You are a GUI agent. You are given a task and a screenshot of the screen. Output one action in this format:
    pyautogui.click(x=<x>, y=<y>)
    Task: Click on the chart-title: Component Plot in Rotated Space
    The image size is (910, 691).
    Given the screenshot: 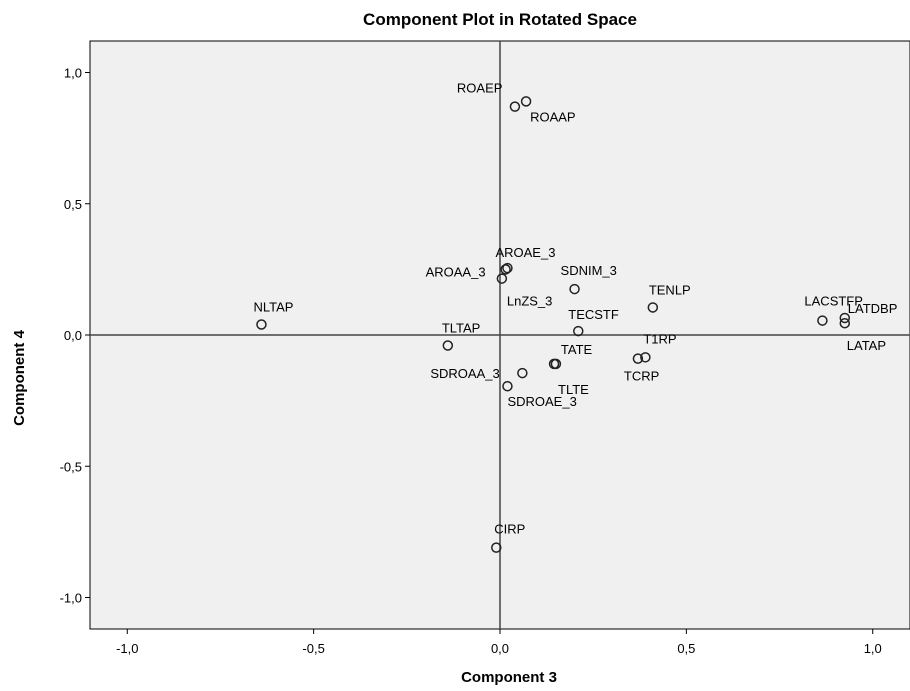 What is the action you would take?
    pyautogui.click(x=500, y=19)
    